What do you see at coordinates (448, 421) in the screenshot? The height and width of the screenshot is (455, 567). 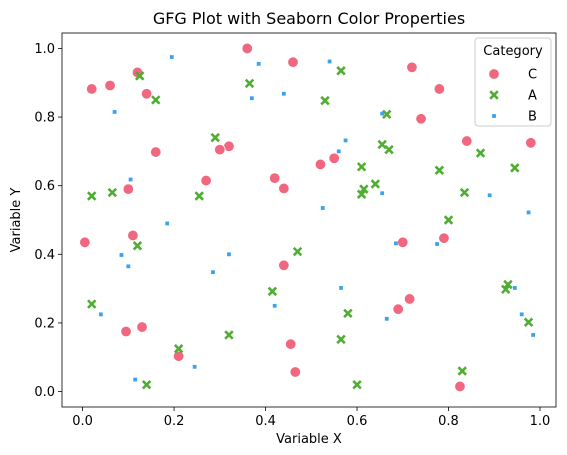 I see `x-tick-label: 0.8` at bounding box center [448, 421].